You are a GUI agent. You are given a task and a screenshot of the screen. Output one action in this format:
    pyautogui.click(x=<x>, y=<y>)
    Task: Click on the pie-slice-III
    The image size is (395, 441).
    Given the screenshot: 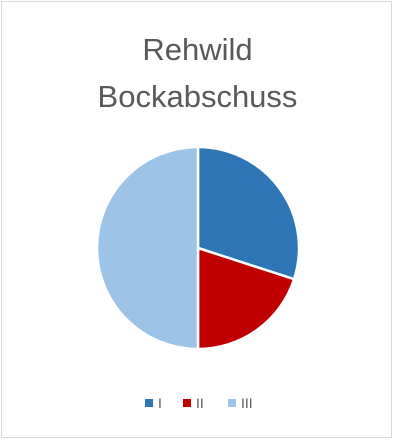 What is the action you would take?
    pyautogui.click(x=147, y=248)
    